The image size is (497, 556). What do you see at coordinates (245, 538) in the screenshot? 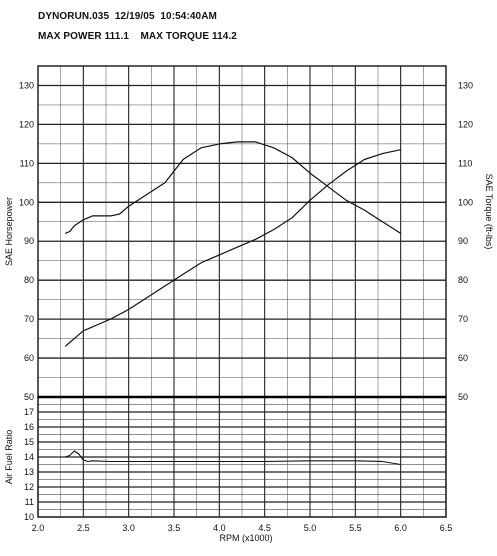
I see `x-axis-label-rpm: RPM (x1000)` at bounding box center [245, 538].